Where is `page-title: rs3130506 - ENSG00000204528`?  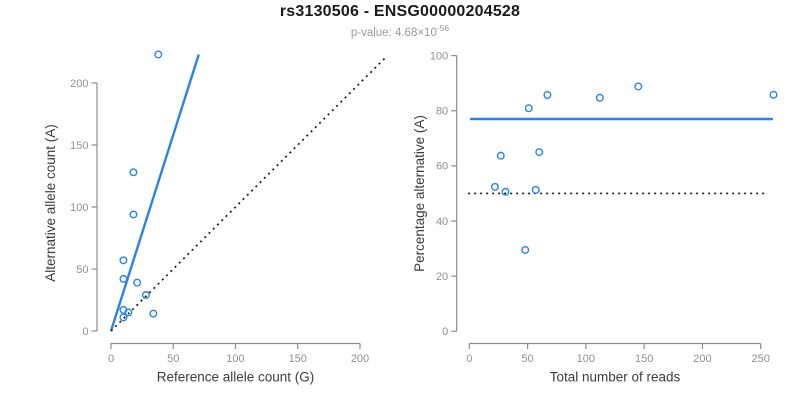 page-title: rs3130506 - ENSG00000204528 is located at coordinates (400, 11).